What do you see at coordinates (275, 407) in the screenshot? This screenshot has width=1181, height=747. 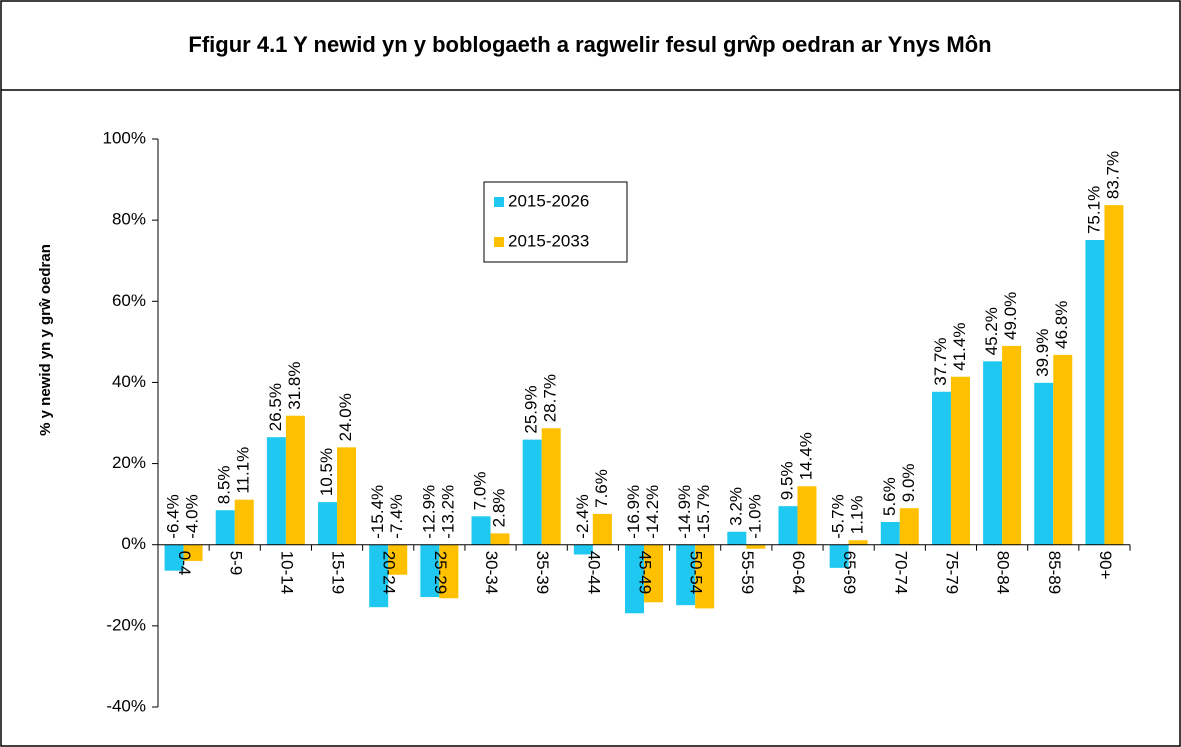 I see `data-label: 26.5%` at bounding box center [275, 407].